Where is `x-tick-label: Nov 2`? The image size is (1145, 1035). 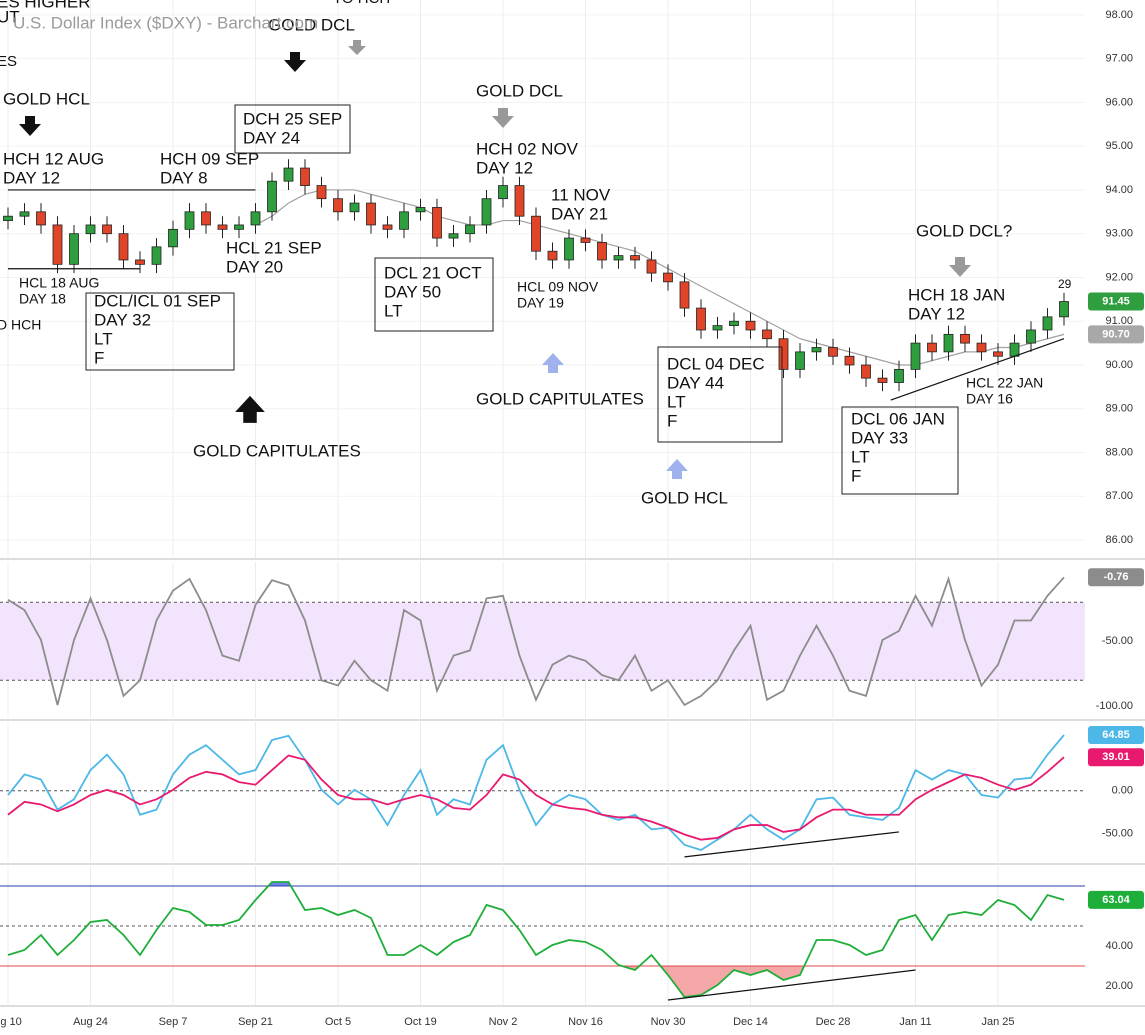 x-tick-label: Nov 2 is located at coordinates (503, 1022).